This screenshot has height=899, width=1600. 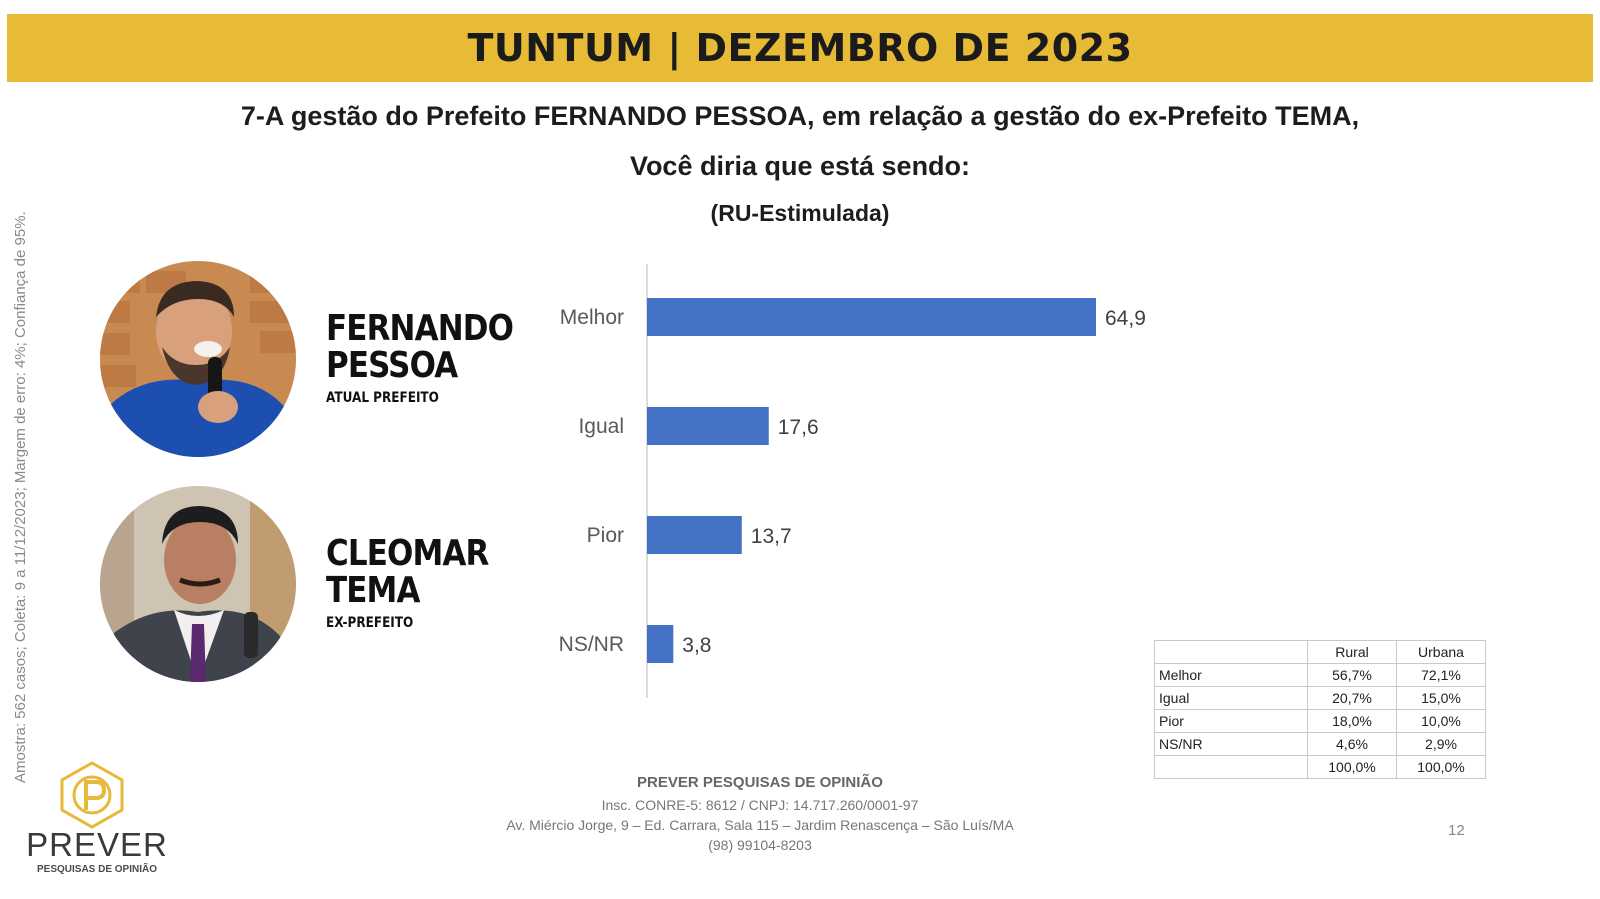 I want to click on page-title: TUNTUM | DEZEMBRO DE 2023, so click(x=800, y=48).